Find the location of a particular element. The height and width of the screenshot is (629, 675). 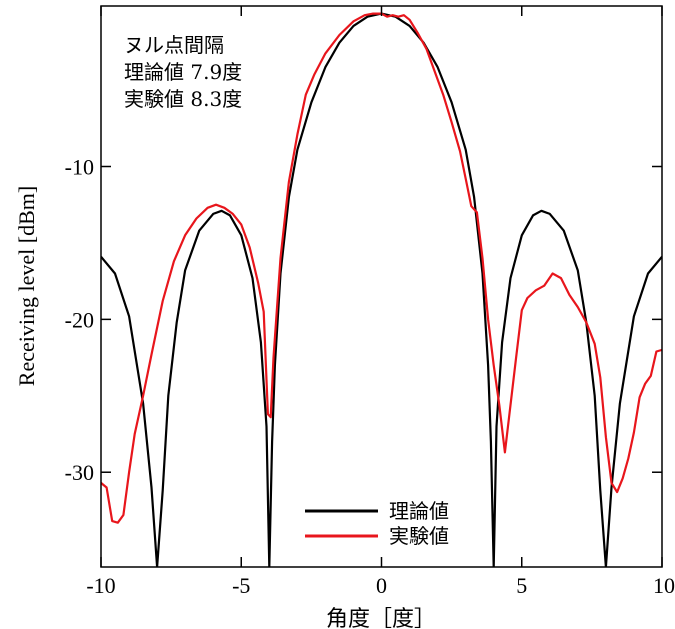

annotation: ヌル点間隔 理論値 7.9度 実験値 8.3度 is located at coordinates (183, 72).